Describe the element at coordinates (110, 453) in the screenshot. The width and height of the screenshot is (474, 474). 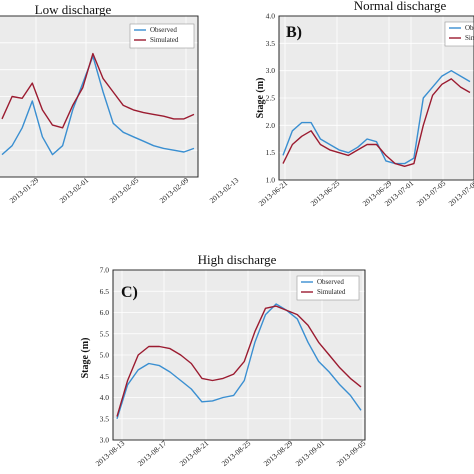
I see `x-tick-label: 2013-08-13` at that location.